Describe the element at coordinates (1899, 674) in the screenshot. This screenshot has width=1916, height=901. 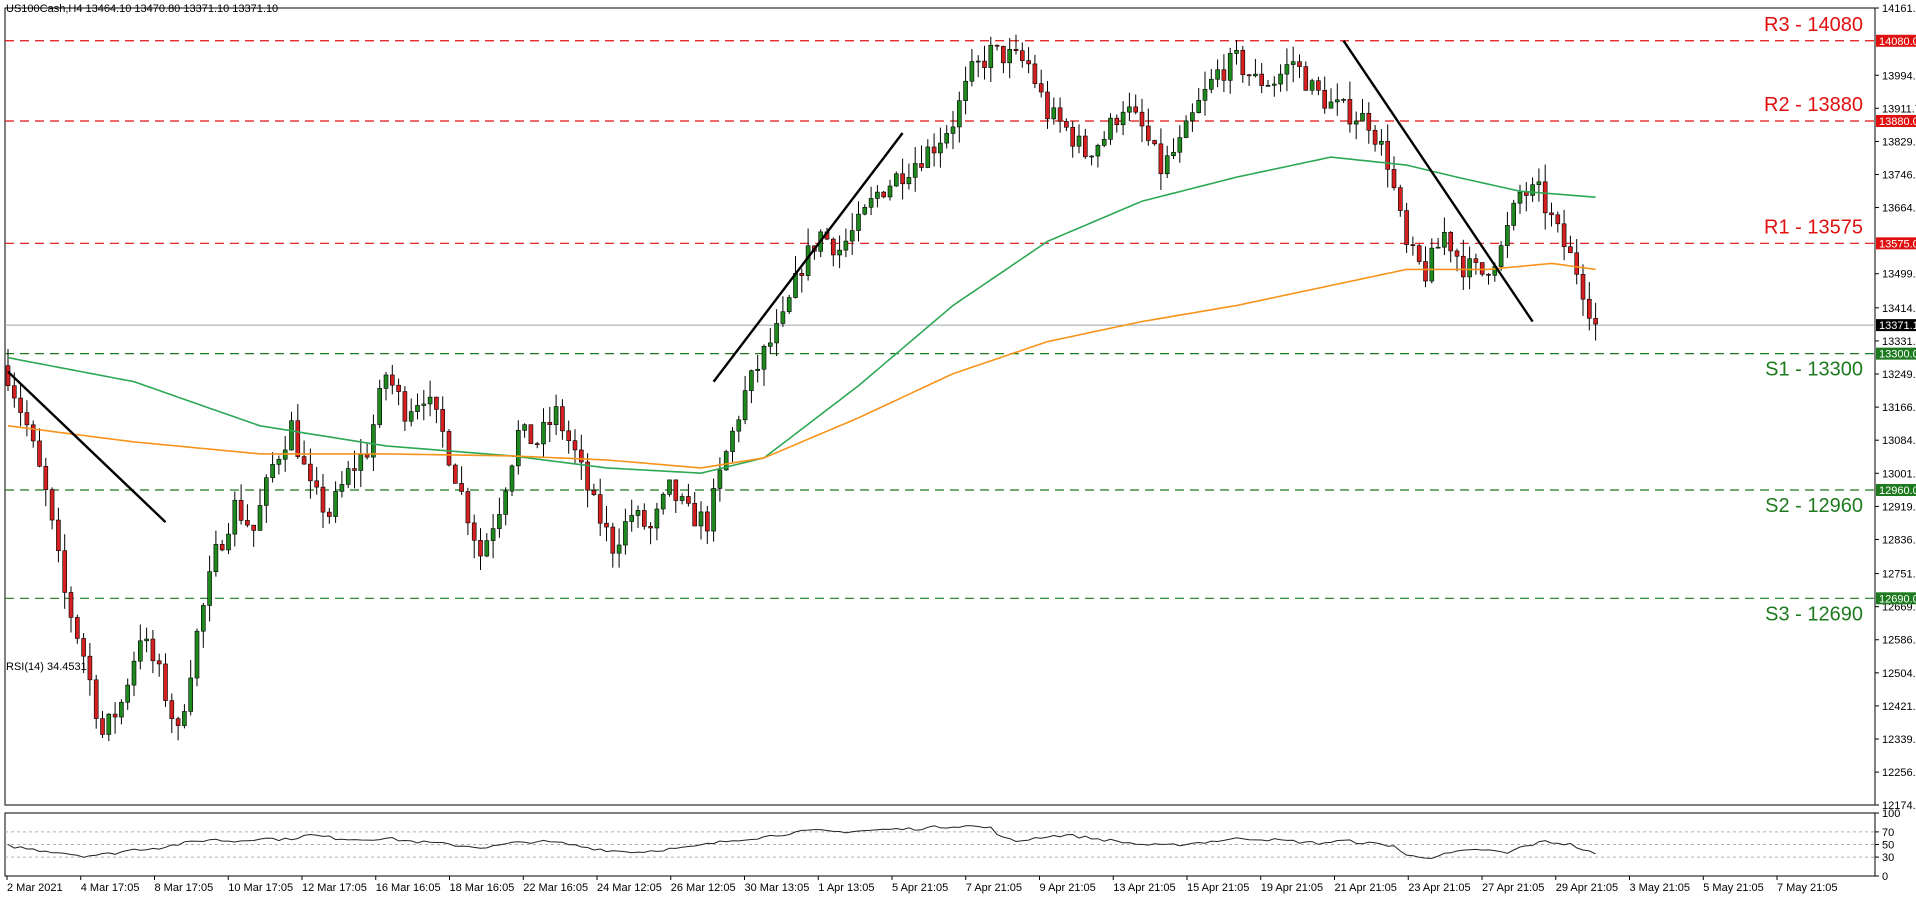
I see `y-tick-label: 12504.20` at that location.